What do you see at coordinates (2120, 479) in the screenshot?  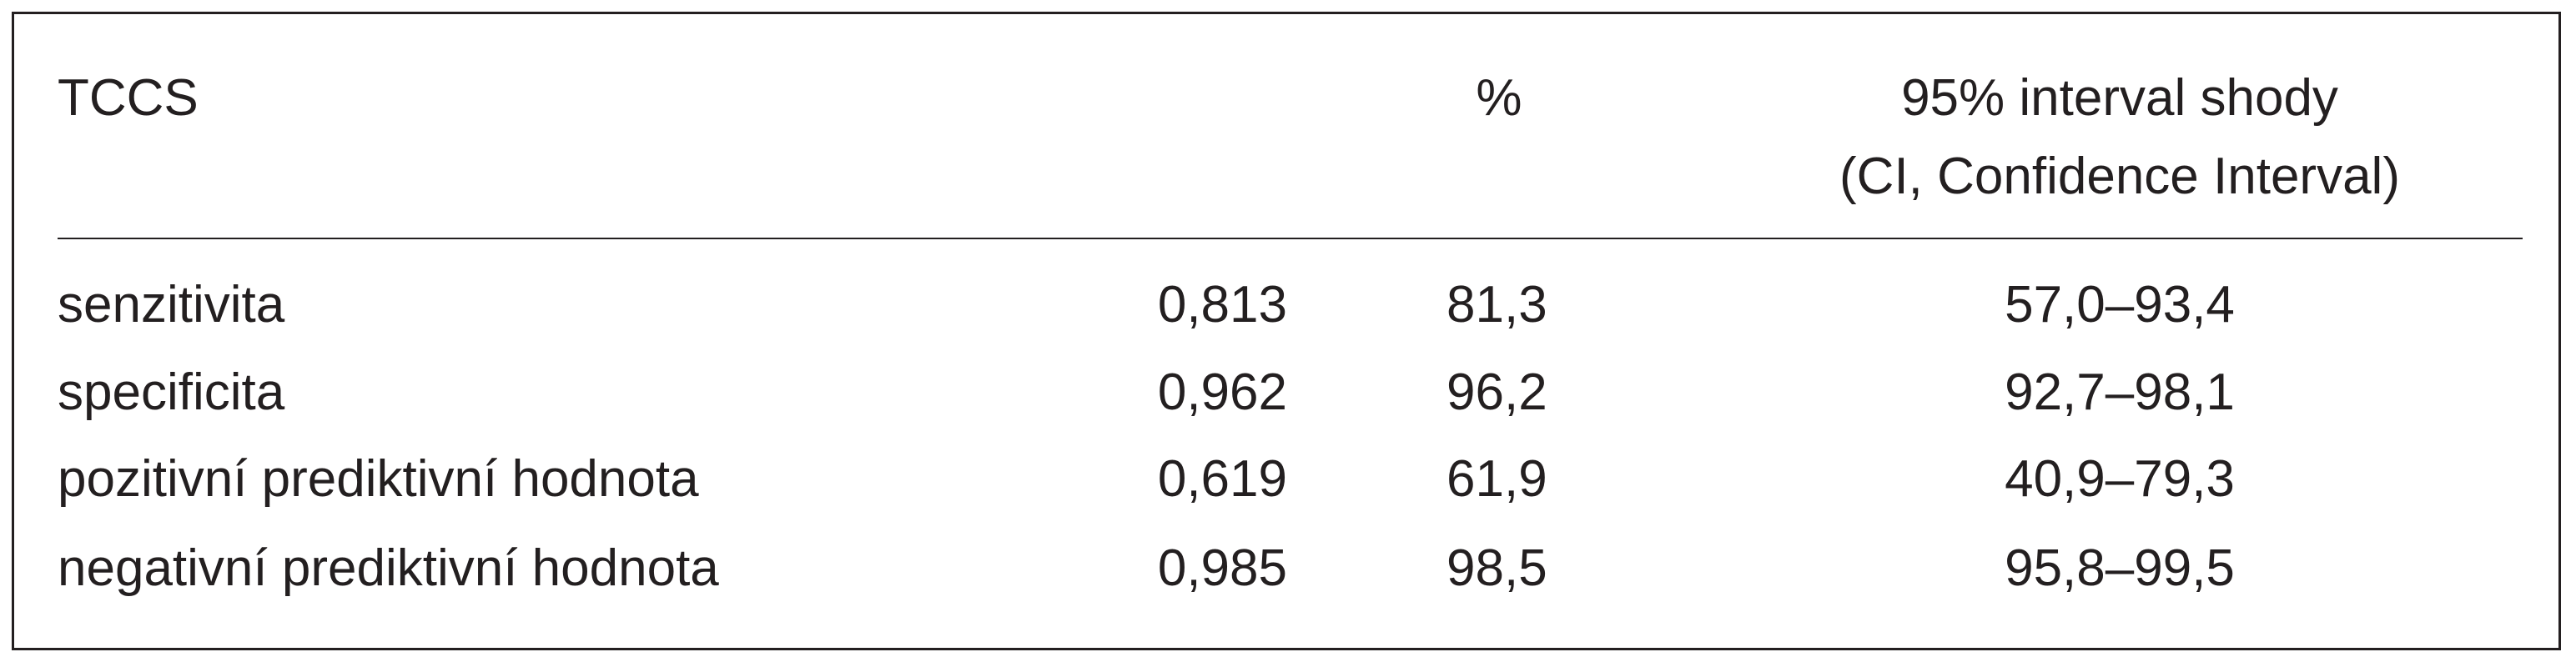 I see `row-ci: 40,9–79,3` at bounding box center [2120, 479].